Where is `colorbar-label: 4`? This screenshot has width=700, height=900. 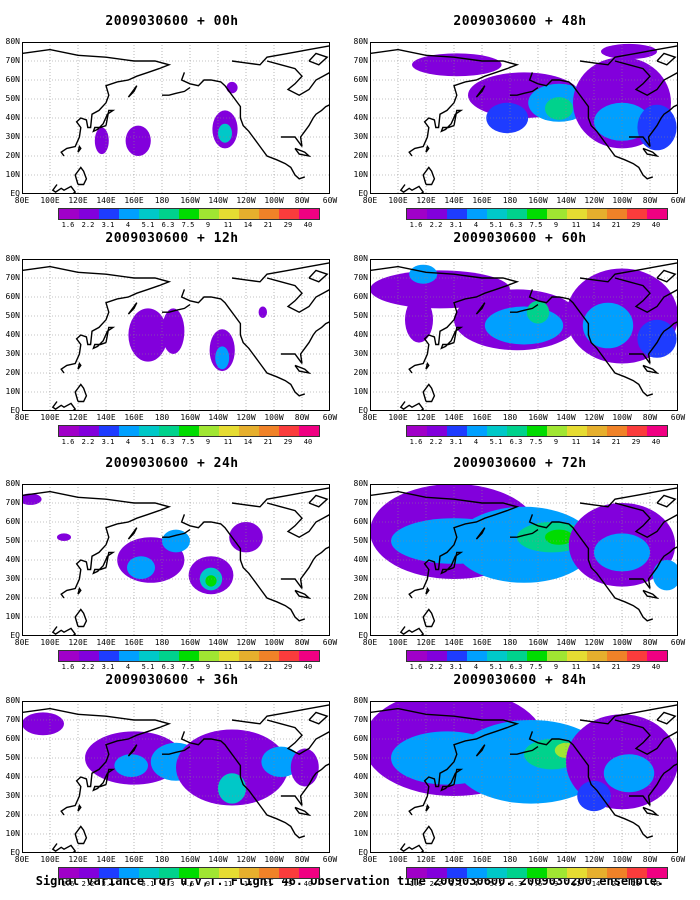
colorbar-label: 4 is located at coordinates (476, 884).